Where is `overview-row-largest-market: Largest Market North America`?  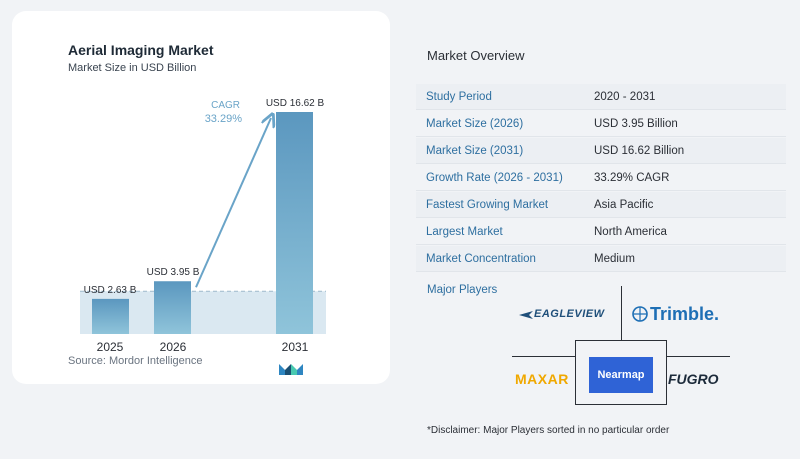 overview-row-largest-market: Largest Market North America is located at coordinates (601, 232).